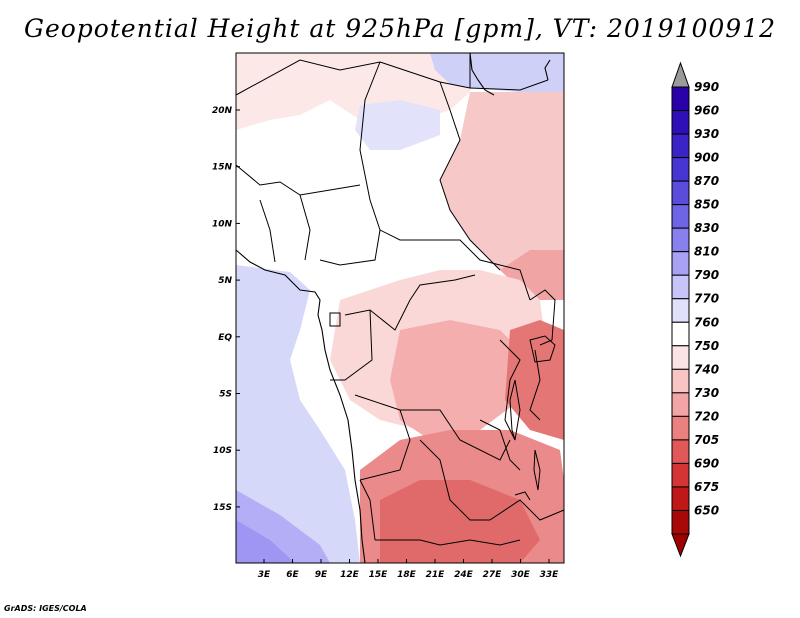 This screenshot has height=618, width=800. Describe the element at coordinates (706, 252) in the screenshot. I see `colorbar-label: 810` at that location.